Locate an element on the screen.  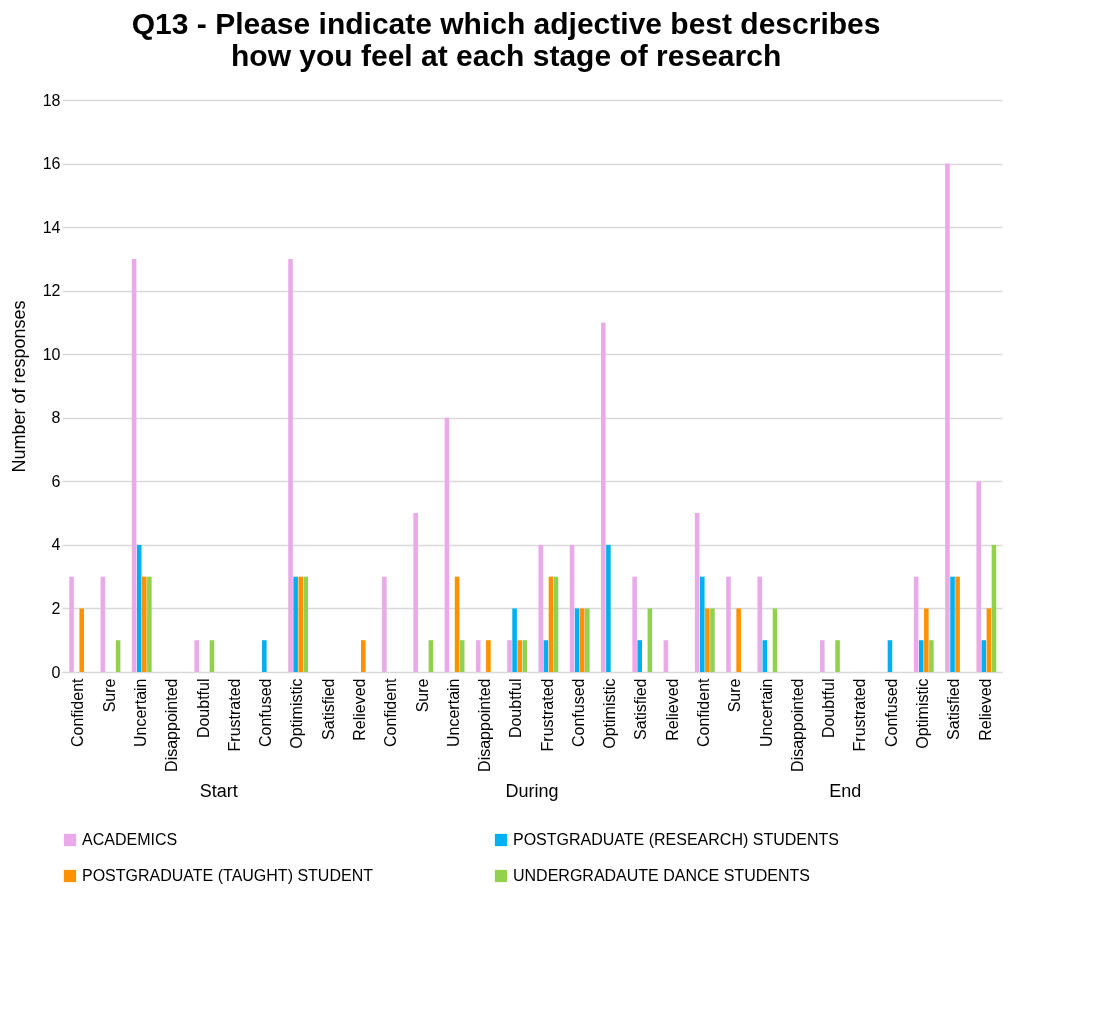
text: Start is located at coordinates (218, 791).